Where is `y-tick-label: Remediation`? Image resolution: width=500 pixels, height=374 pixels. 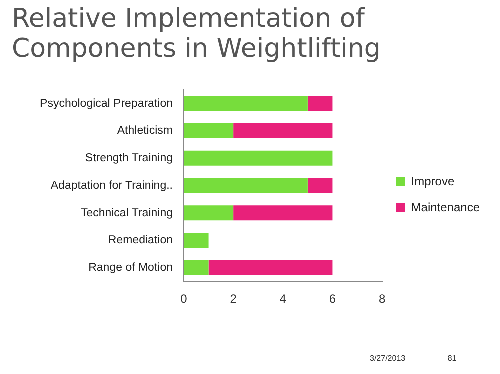
y-tick-label: Remediation is located at coordinates (140, 240).